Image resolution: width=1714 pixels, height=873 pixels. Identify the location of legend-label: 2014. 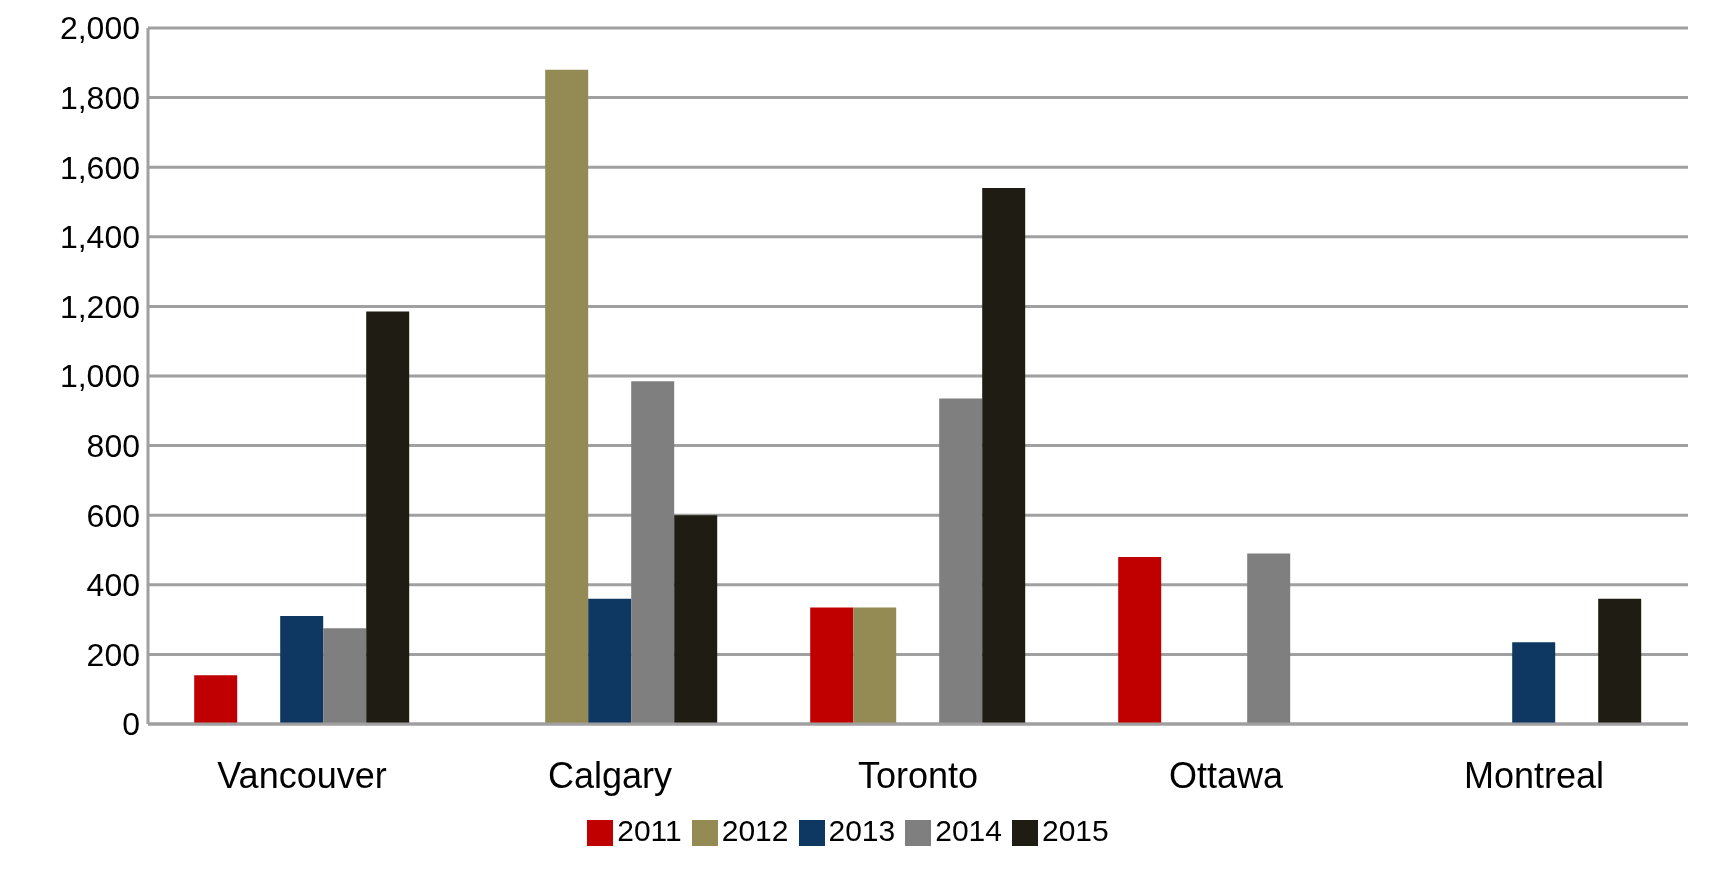
(968, 830).